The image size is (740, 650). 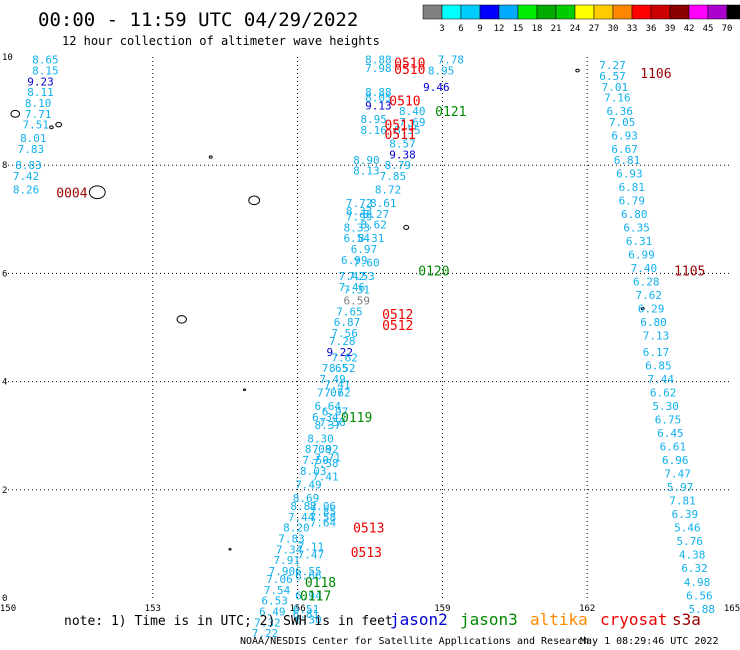 What do you see at coordinates (342, 341) in the screenshot?
I see `swh-value-label: 7.28` at bounding box center [342, 341].